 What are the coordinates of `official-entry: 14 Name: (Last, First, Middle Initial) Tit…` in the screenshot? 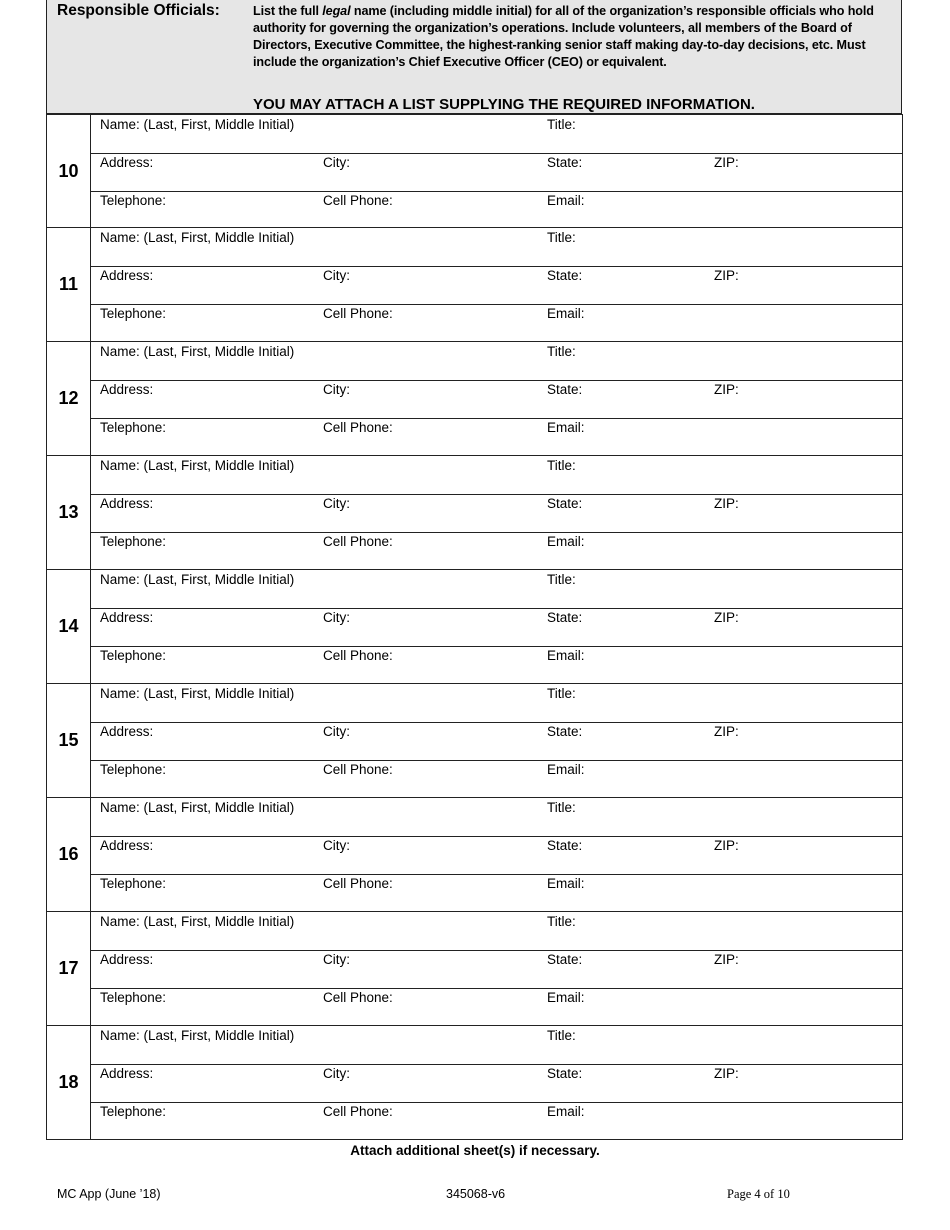 It's located at (474, 627).